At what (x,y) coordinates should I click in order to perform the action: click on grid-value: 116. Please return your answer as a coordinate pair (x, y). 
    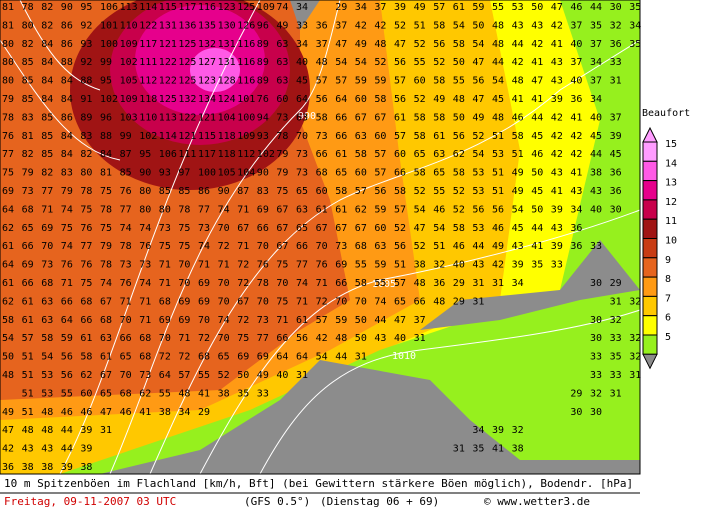
    Looking at the image, I should click on (246, 44).